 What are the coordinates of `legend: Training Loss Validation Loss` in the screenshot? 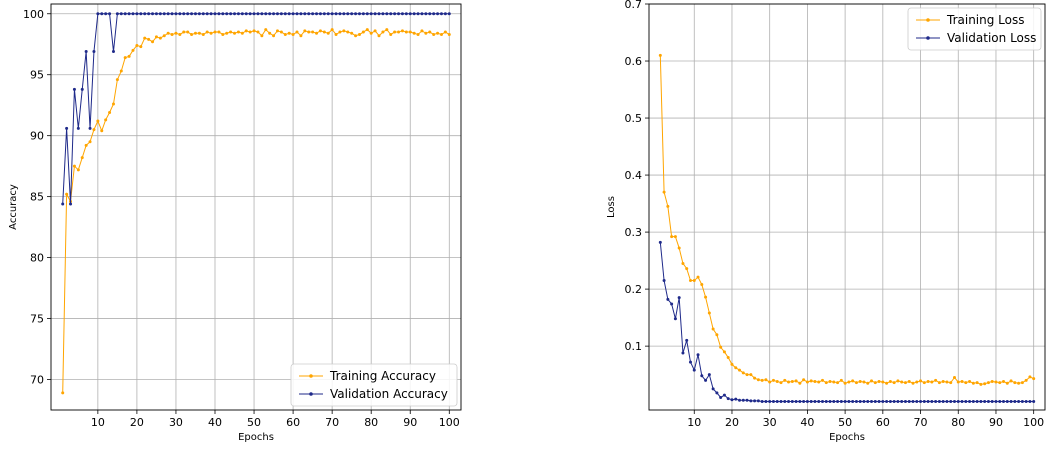 It's located at (974, 29).